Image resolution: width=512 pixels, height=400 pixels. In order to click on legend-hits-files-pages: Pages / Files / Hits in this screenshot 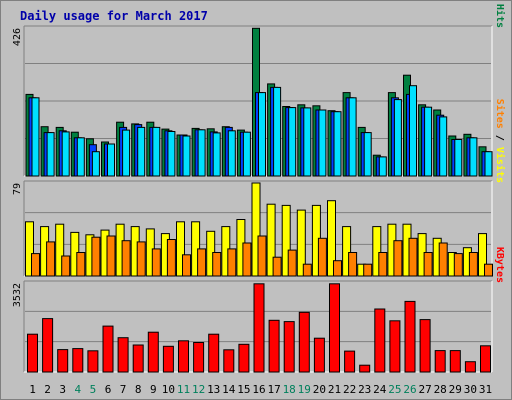, I will do `click(500, 14)`.